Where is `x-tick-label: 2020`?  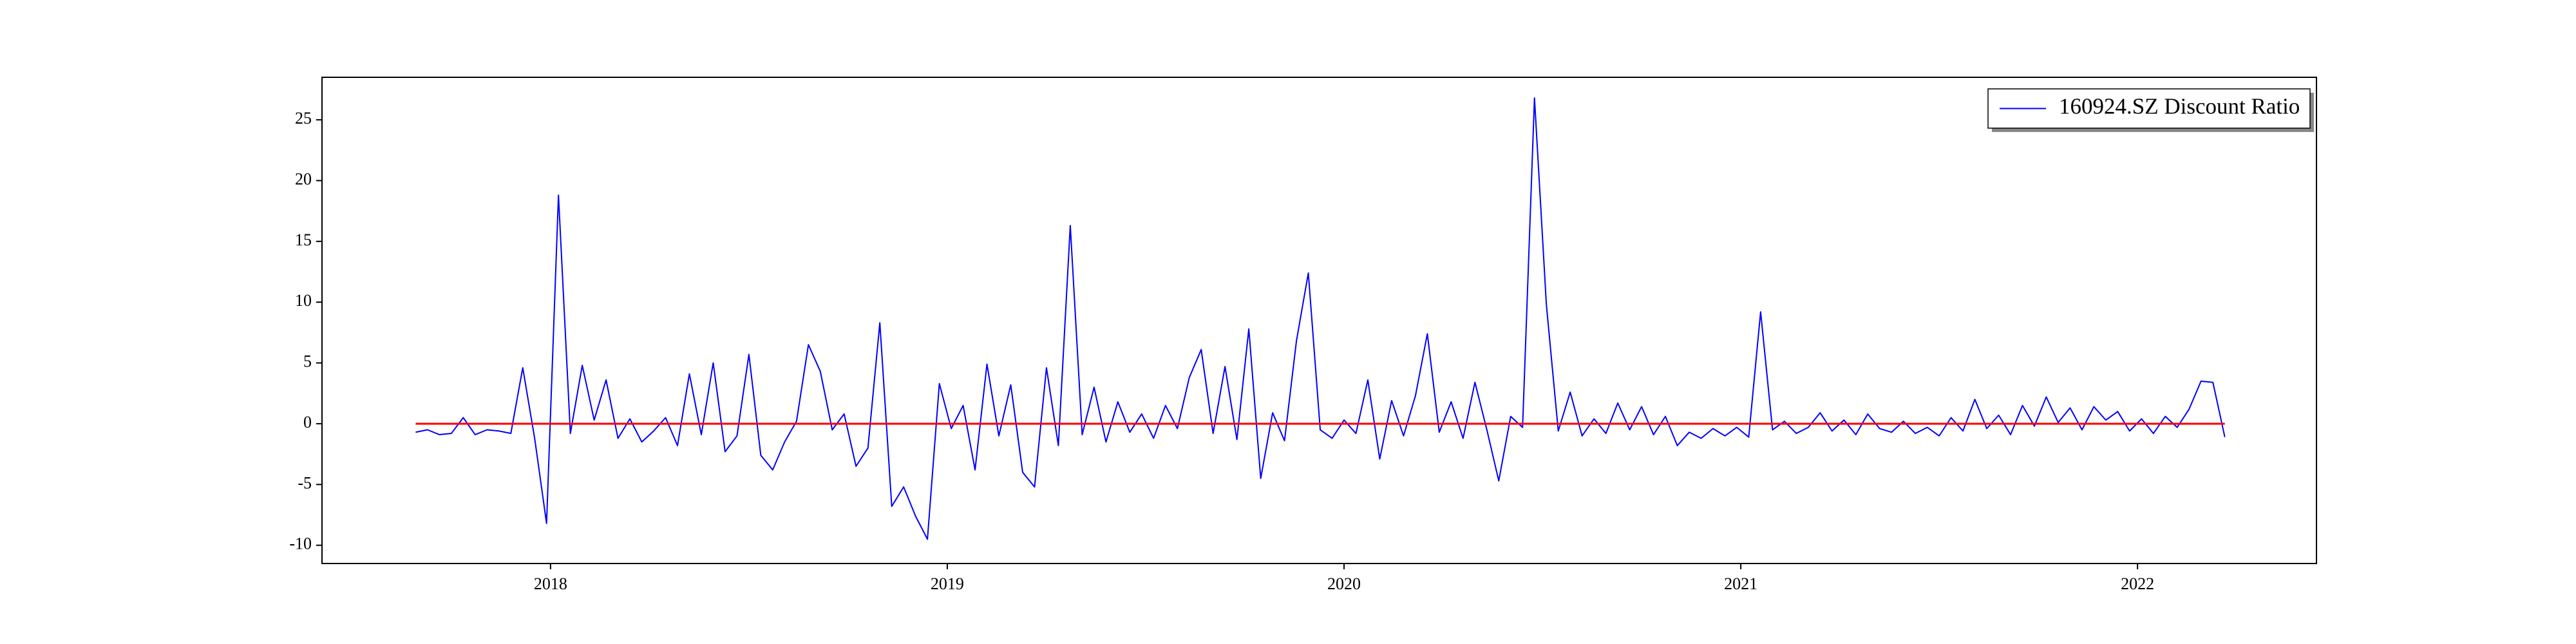 x-tick-label: 2020 is located at coordinates (1344, 583).